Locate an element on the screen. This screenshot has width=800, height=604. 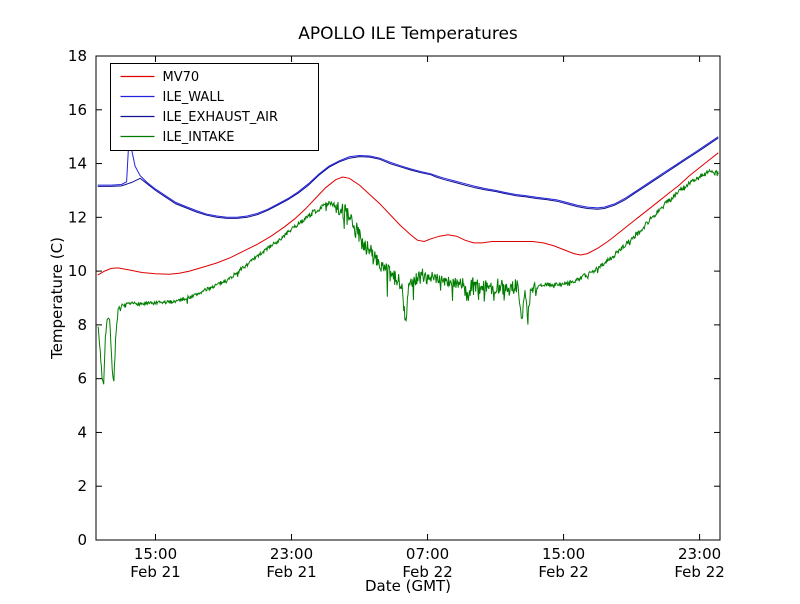
series-line-ile_exhaust_air is located at coordinates (408, 178).